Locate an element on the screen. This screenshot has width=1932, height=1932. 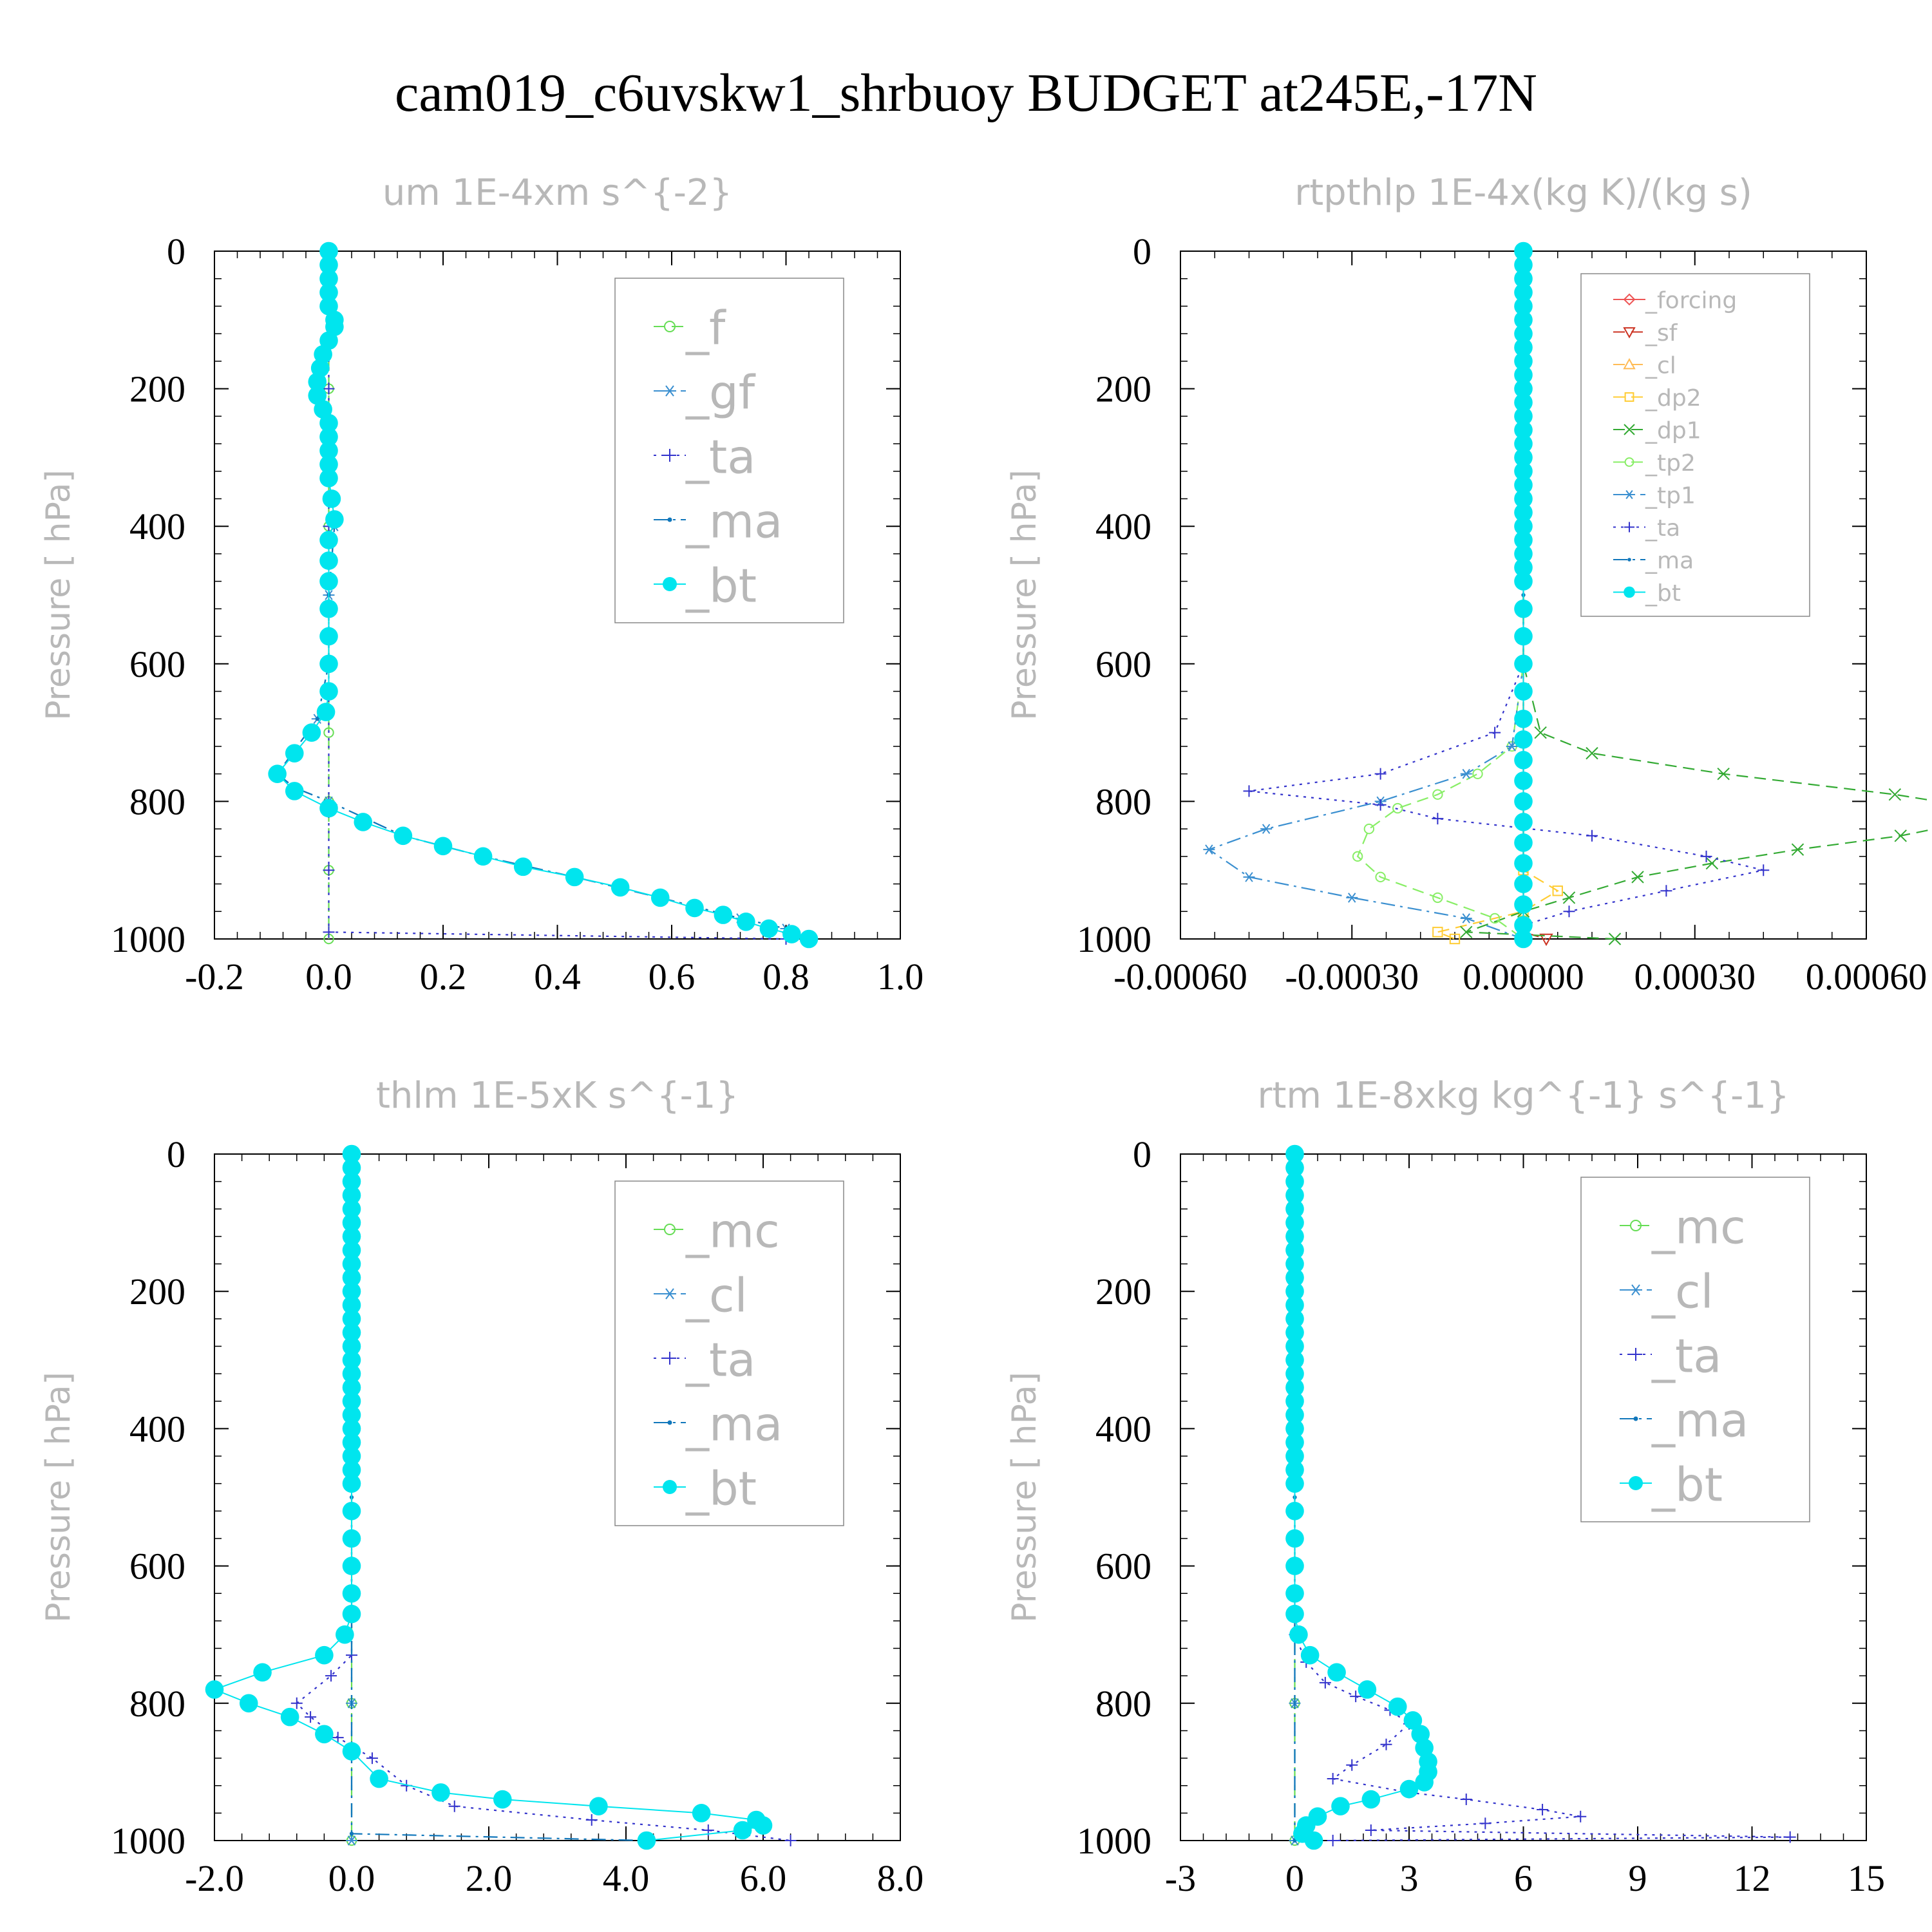
y-tick-label: 400 is located at coordinates (1123, 526).